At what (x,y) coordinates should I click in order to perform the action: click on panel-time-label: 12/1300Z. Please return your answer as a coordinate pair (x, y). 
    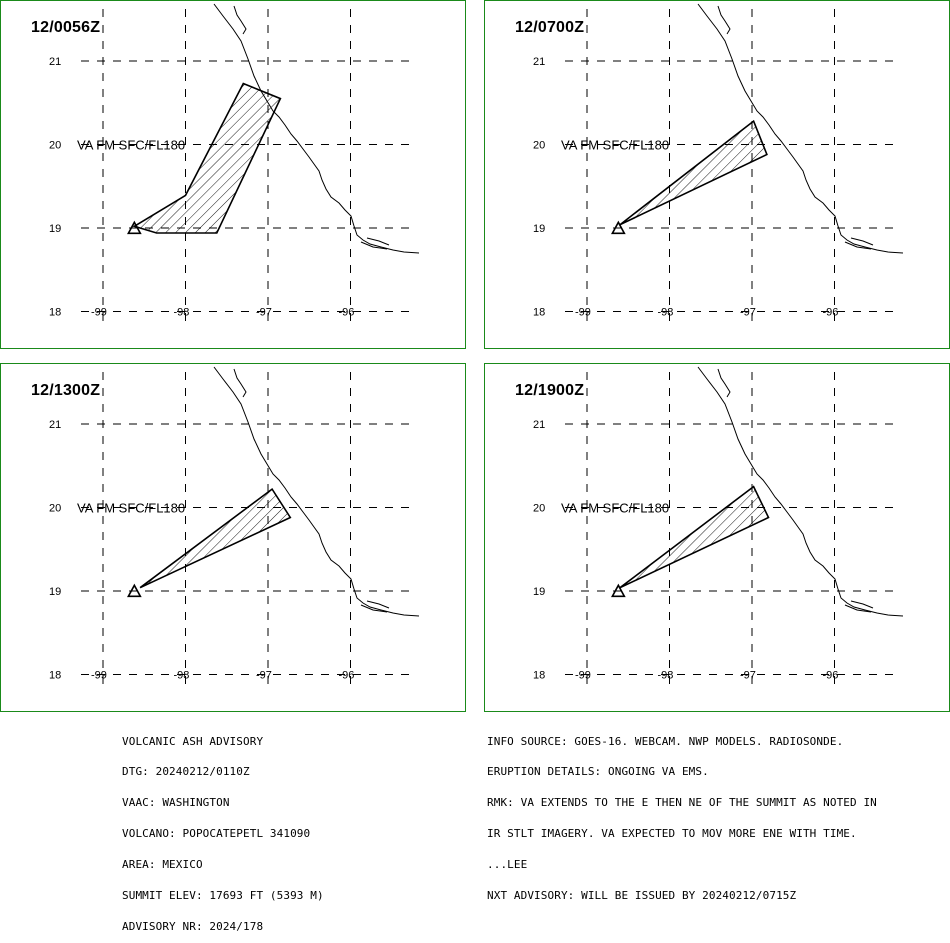
    Looking at the image, I should click on (66, 390).